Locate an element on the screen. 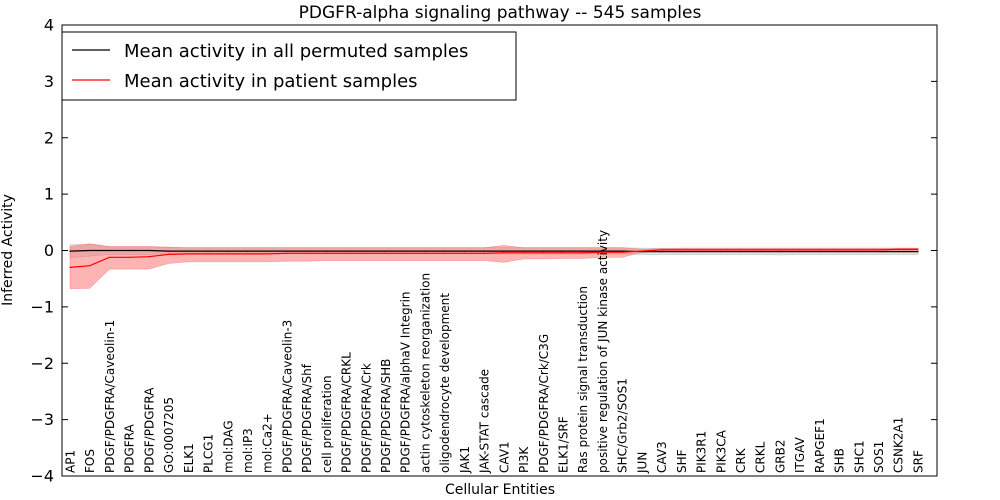 The width and height of the screenshot is (1000, 500). x-tick-label-40: SHC1 is located at coordinates (859, 456).